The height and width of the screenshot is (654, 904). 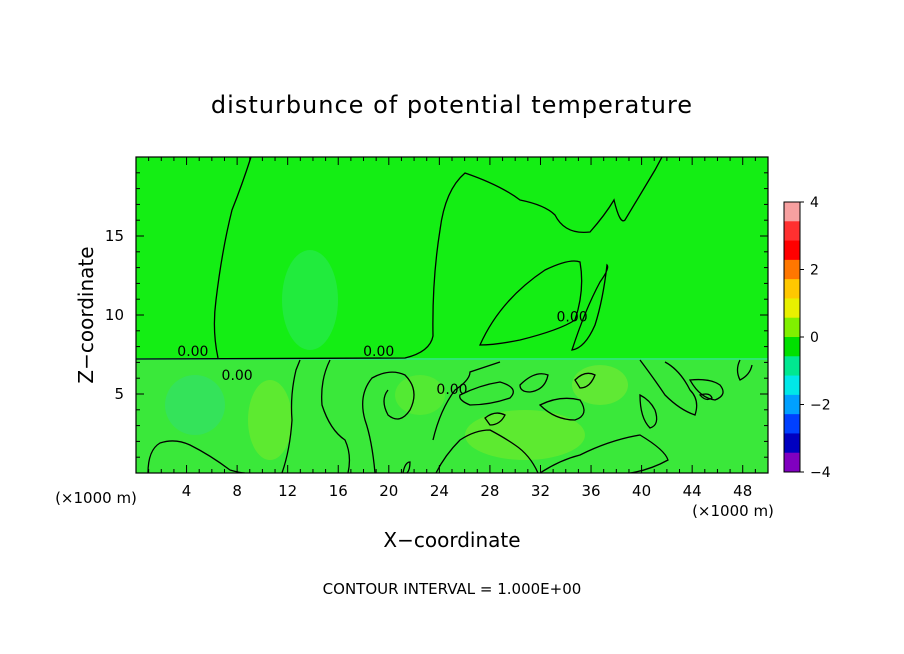 What do you see at coordinates (388, 491) in the screenshot?
I see `x-tick-label: 20` at bounding box center [388, 491].